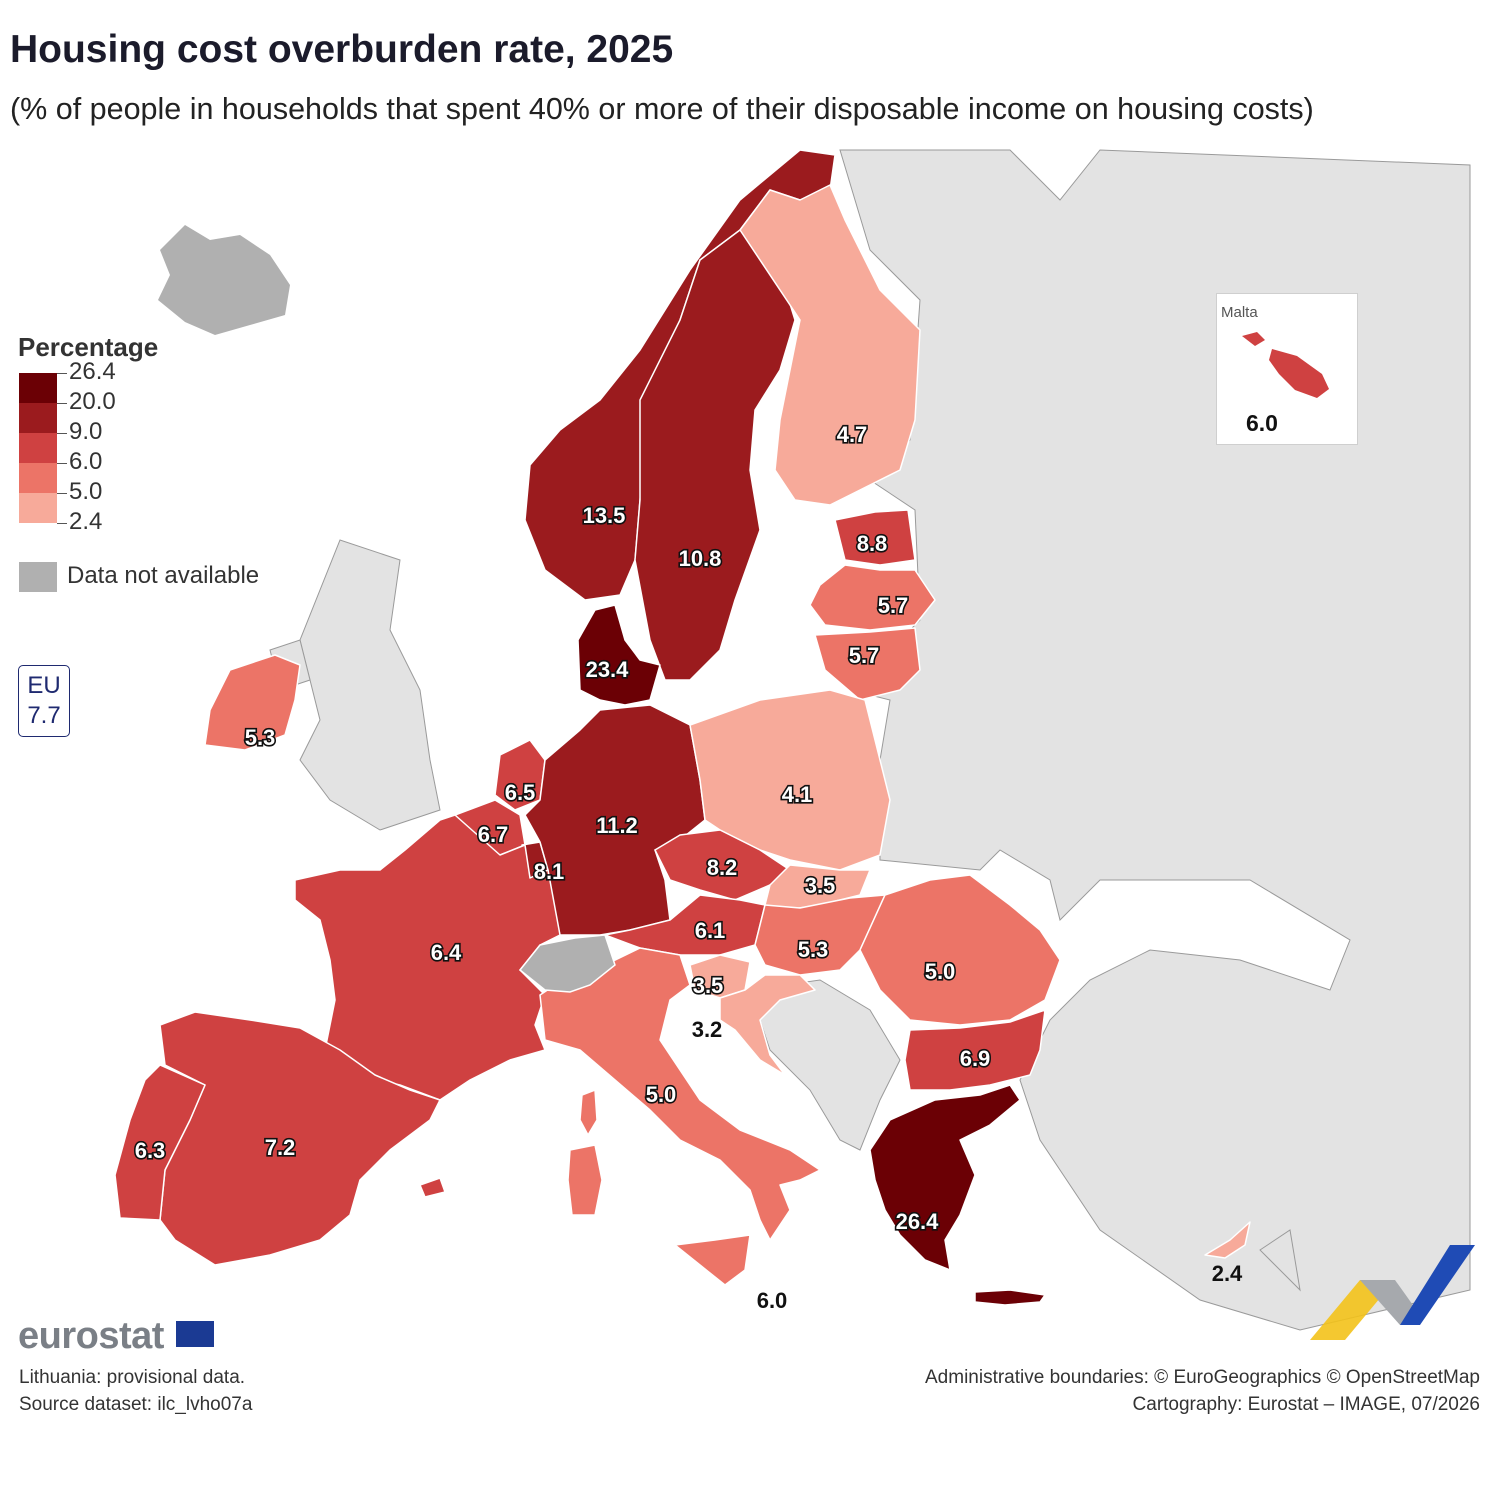  I want to click on malta-value: 6.0, so click(1262, 423).